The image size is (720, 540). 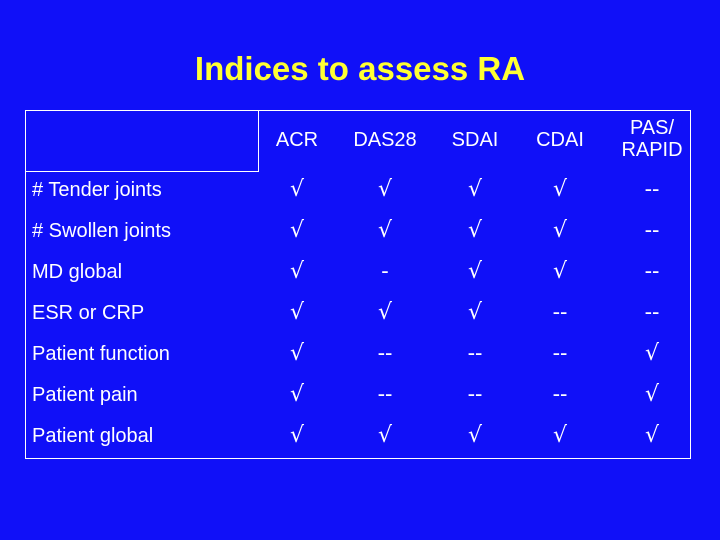 I want to click on row-label: # Tender joints, so click(x=97, y=190).